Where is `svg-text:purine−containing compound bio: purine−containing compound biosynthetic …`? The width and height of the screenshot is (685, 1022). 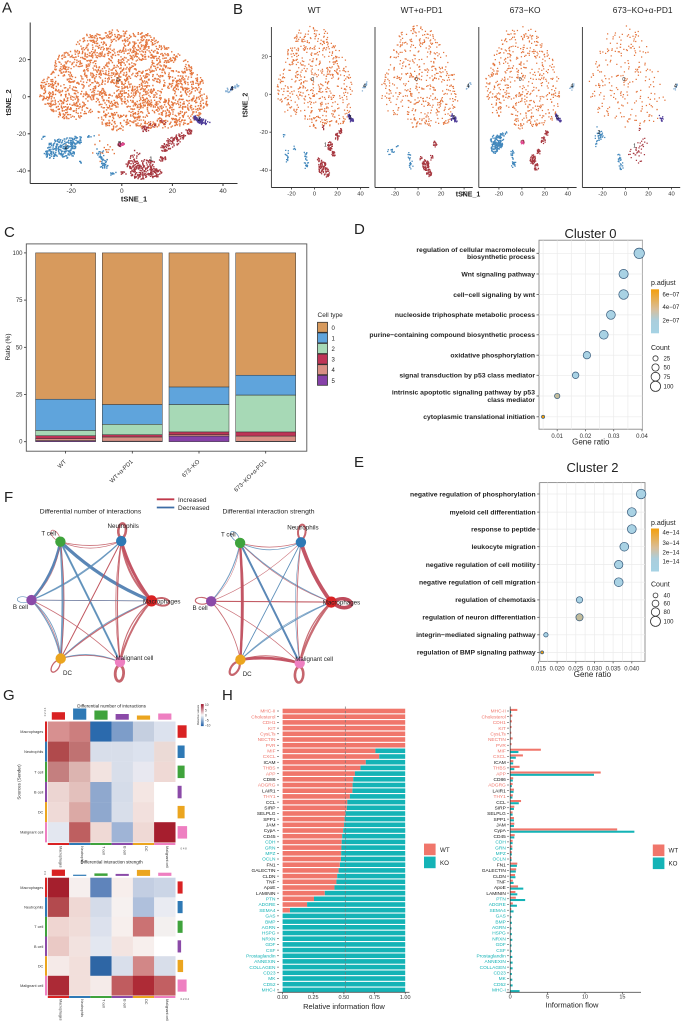 svg-text:purine−containing compound bio: purine−containing compound biosynthetic … is located at coordinates (452, 335).